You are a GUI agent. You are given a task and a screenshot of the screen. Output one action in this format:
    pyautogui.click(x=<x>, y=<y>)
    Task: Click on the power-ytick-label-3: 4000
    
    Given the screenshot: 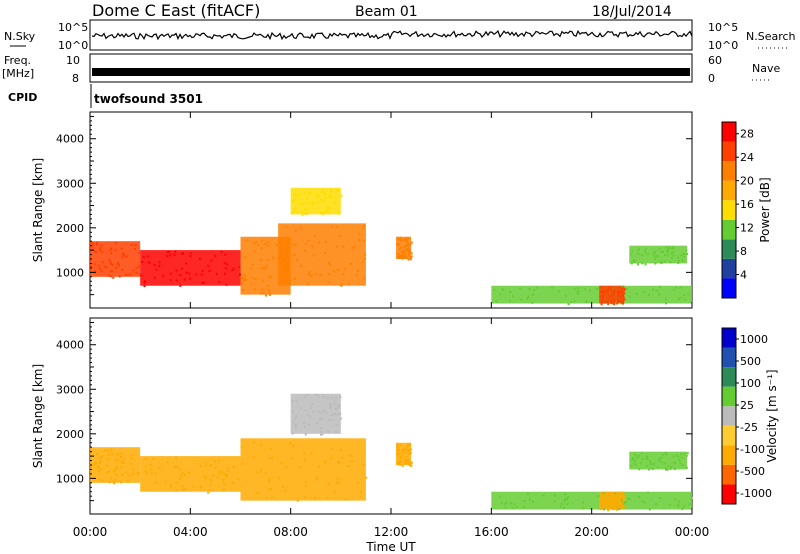 What is the action you would take?
    pyautogui.click(x=70, y=139)
    